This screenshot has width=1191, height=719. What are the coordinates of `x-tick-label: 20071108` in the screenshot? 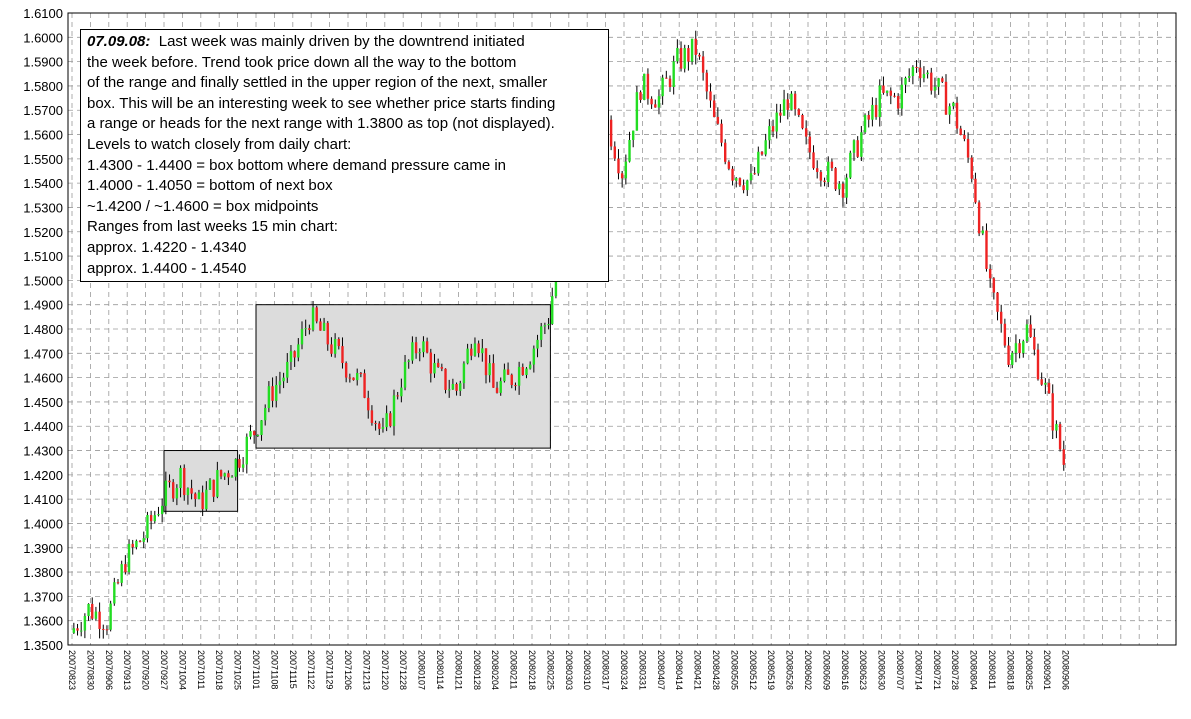 It's located at (274, 669).